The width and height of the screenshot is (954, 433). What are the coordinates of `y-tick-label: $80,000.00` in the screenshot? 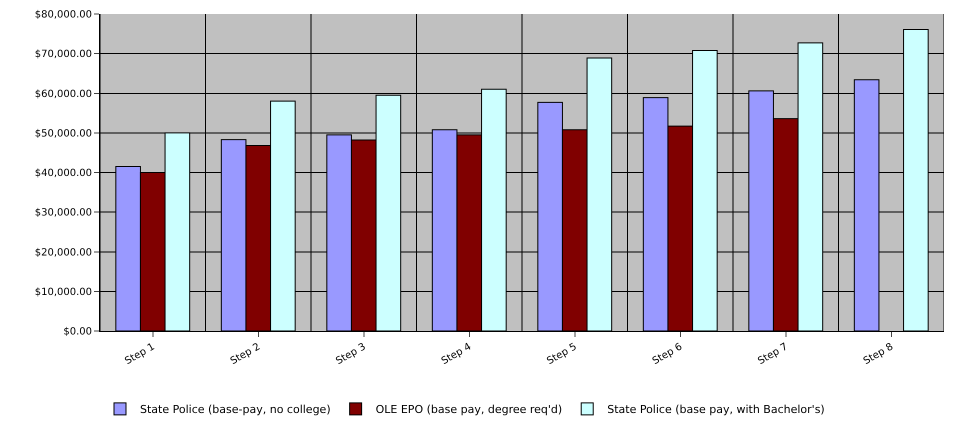 It's located at (63, 15).